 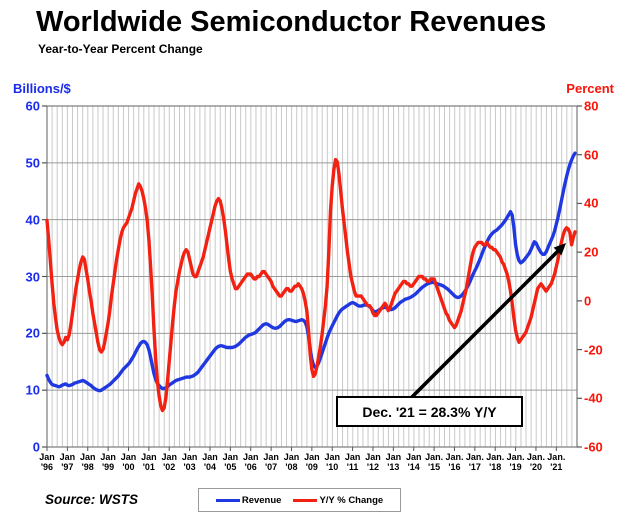 What do you see at coordinates (36, 447) in the screenshot?
I see `left-axis-tick-label: 0` at bounding box center [36, 447].